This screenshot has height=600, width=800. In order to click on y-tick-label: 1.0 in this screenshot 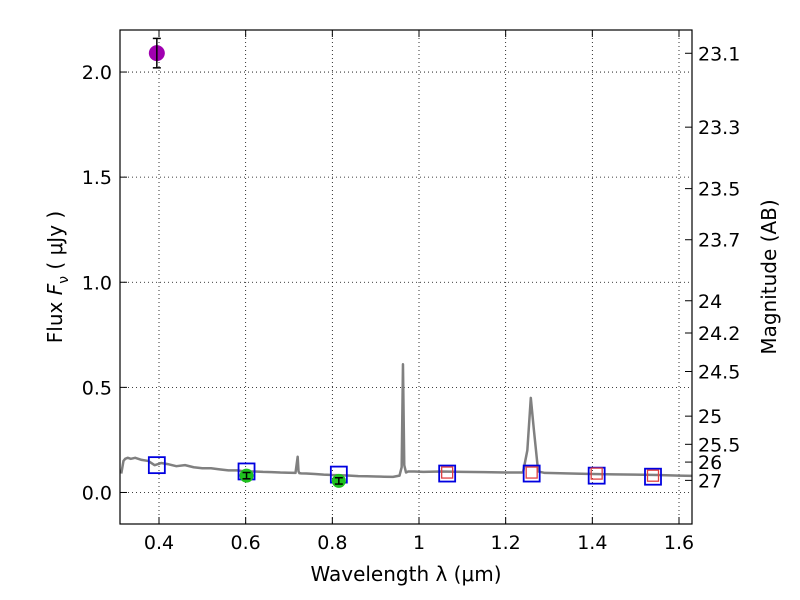, I will do `click(97, 283)`.